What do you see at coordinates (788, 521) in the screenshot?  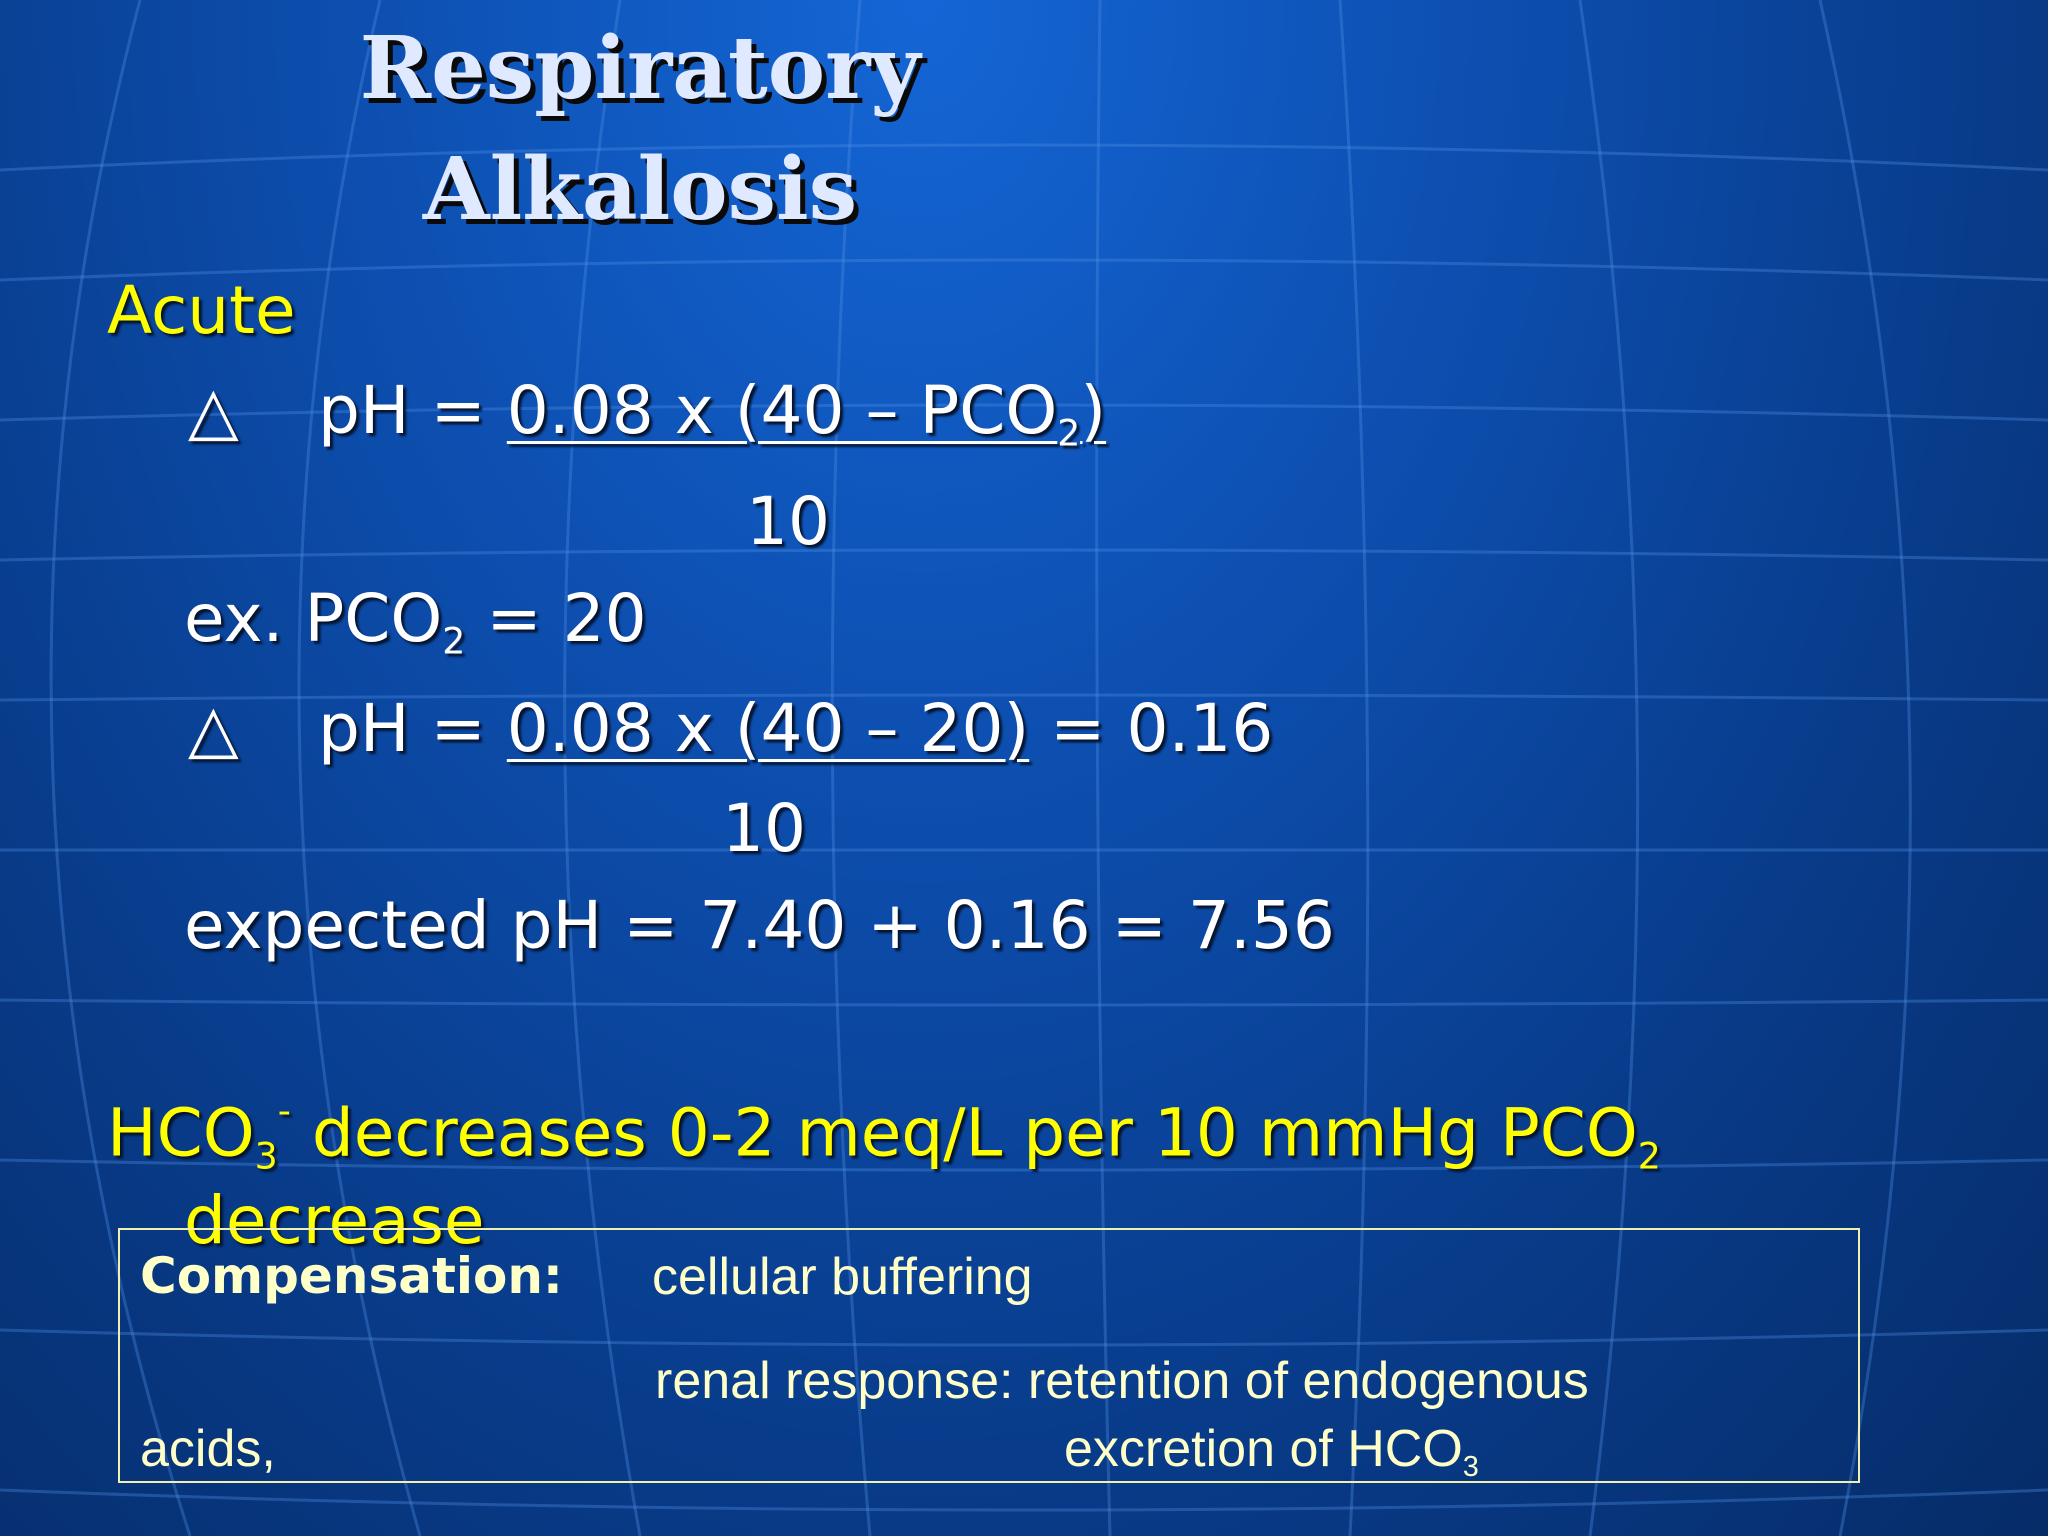 I see `eq1-denominator: 10` at bounding box center [788, 521].